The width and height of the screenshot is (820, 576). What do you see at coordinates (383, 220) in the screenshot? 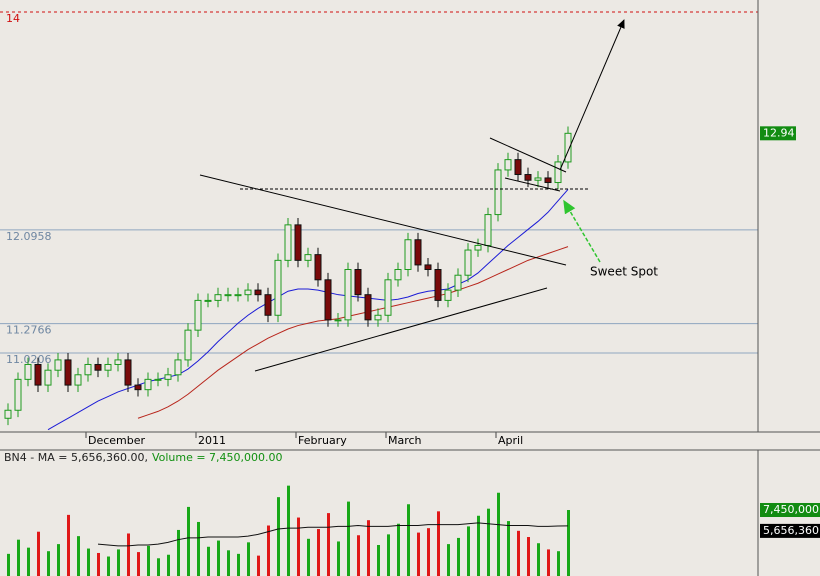
I see `trend-line` at bounding box center [383, 220].